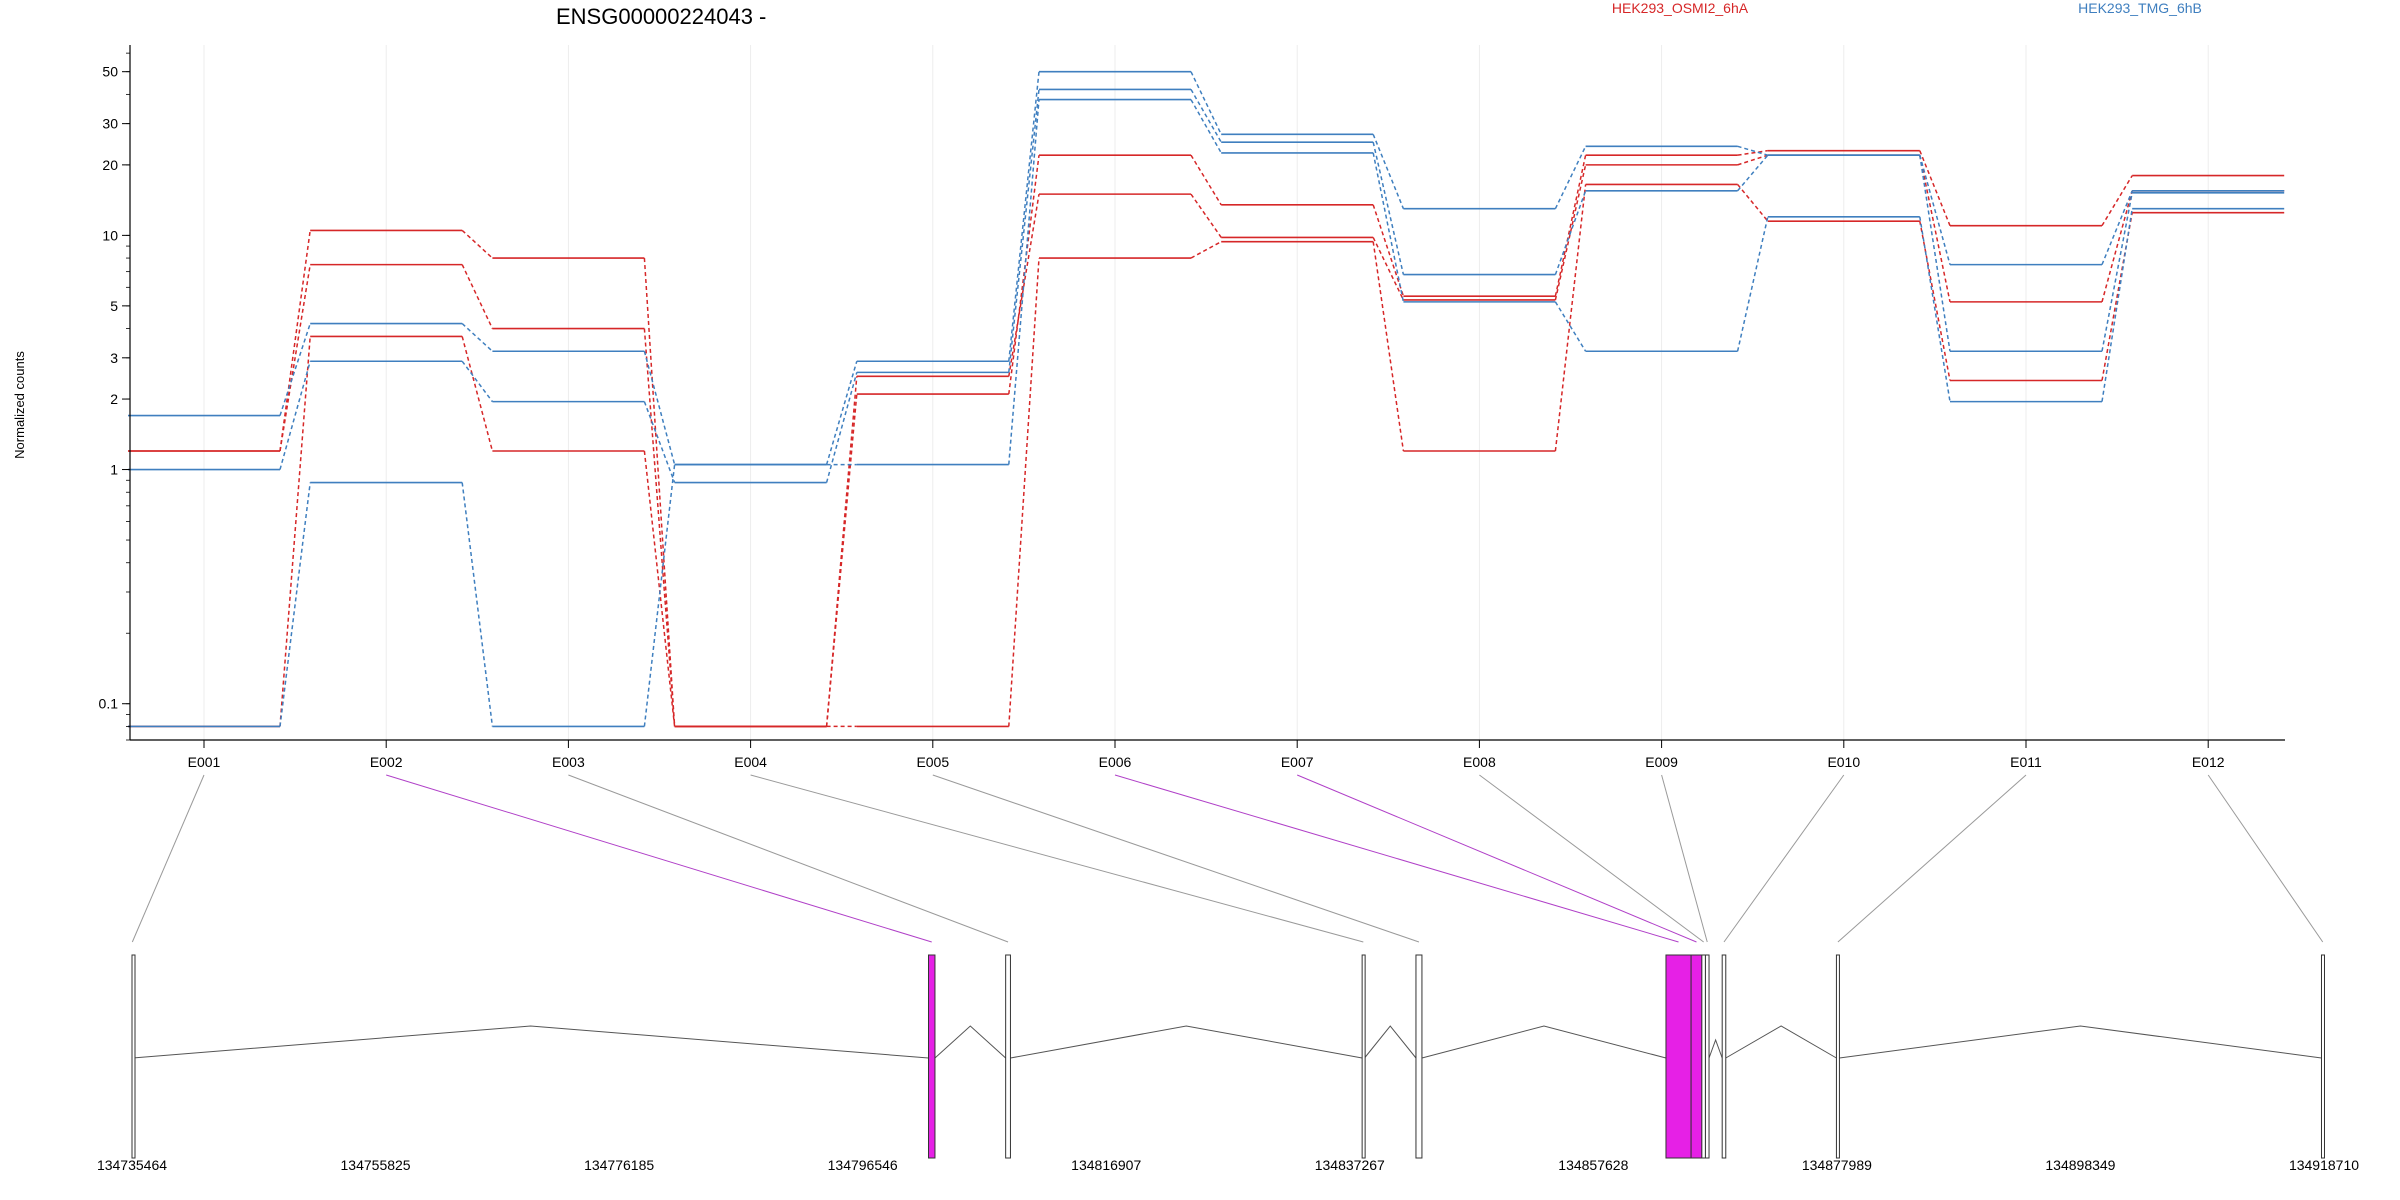  I want to click on exon-link-E005, so click(1176, 858).